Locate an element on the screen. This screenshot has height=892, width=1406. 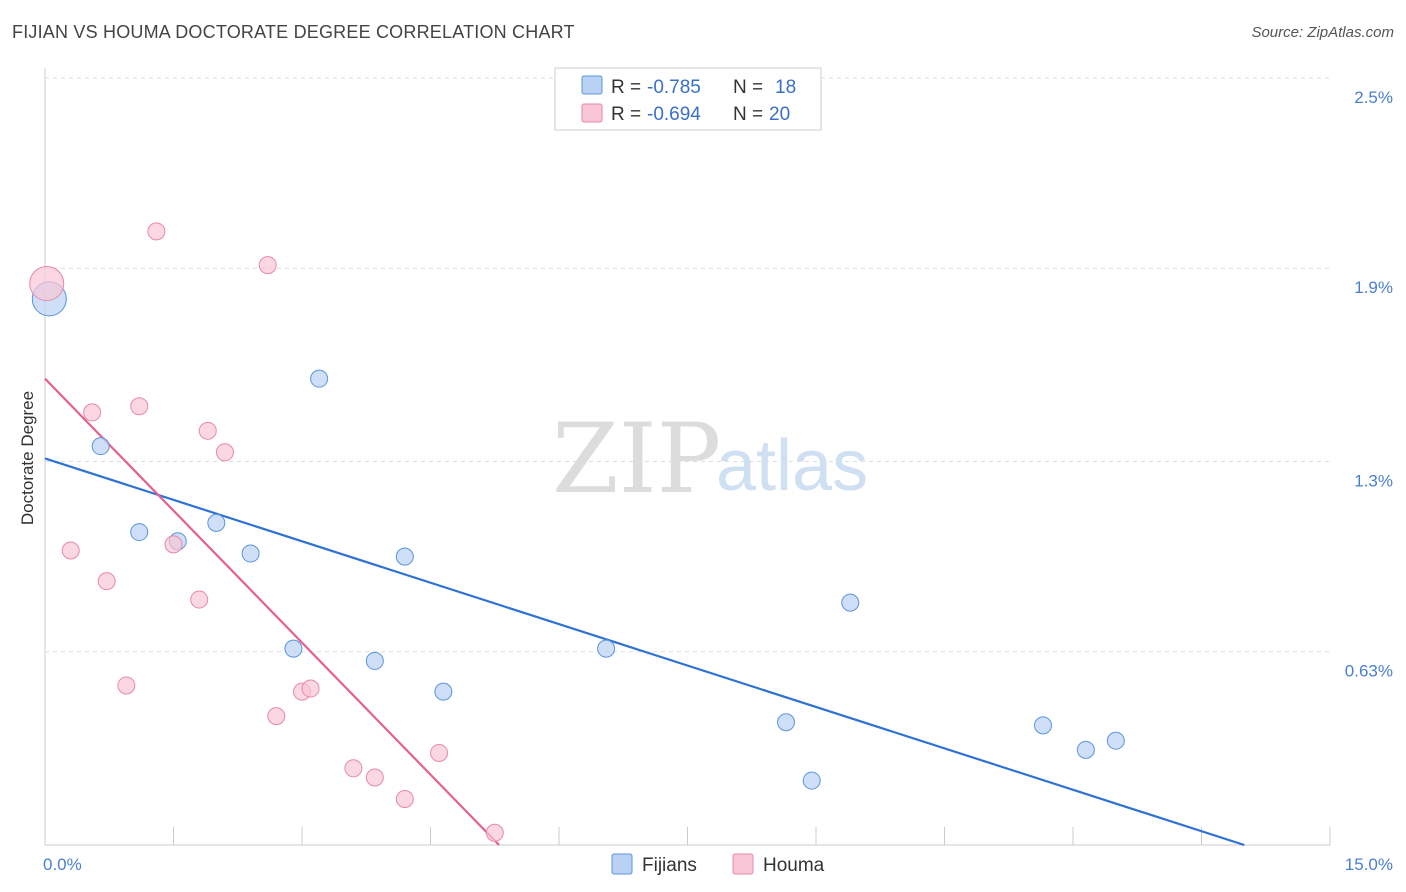
stats-legend-r-label-fijians: R = is located at coordinates (626, 87).